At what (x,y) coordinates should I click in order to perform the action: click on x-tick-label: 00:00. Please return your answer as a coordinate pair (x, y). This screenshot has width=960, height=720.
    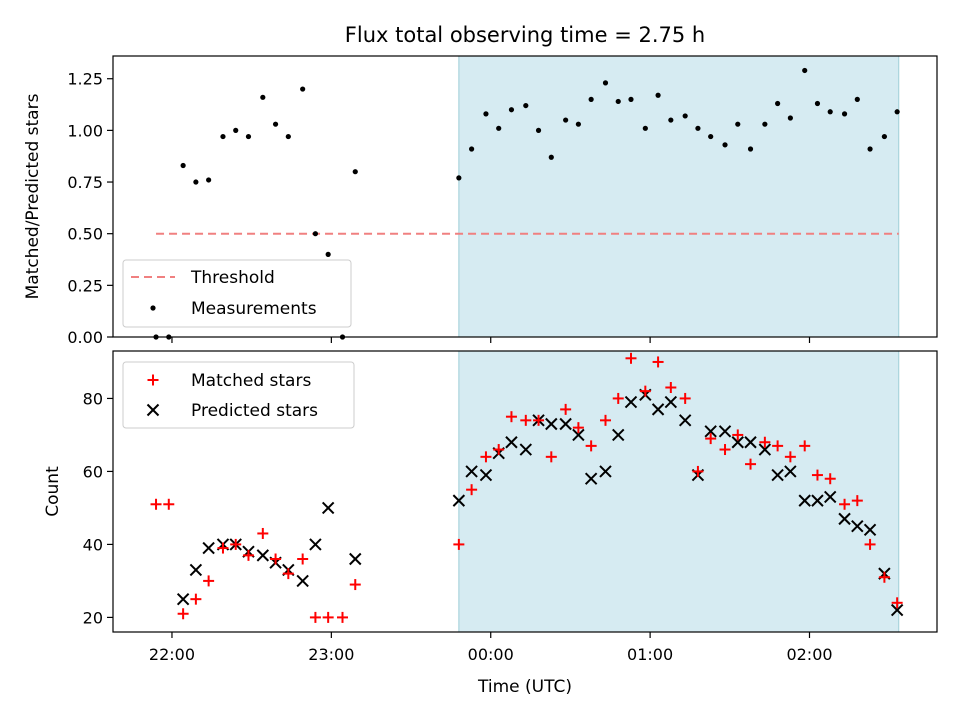
    Looking at the image, I should click on (491, 654).